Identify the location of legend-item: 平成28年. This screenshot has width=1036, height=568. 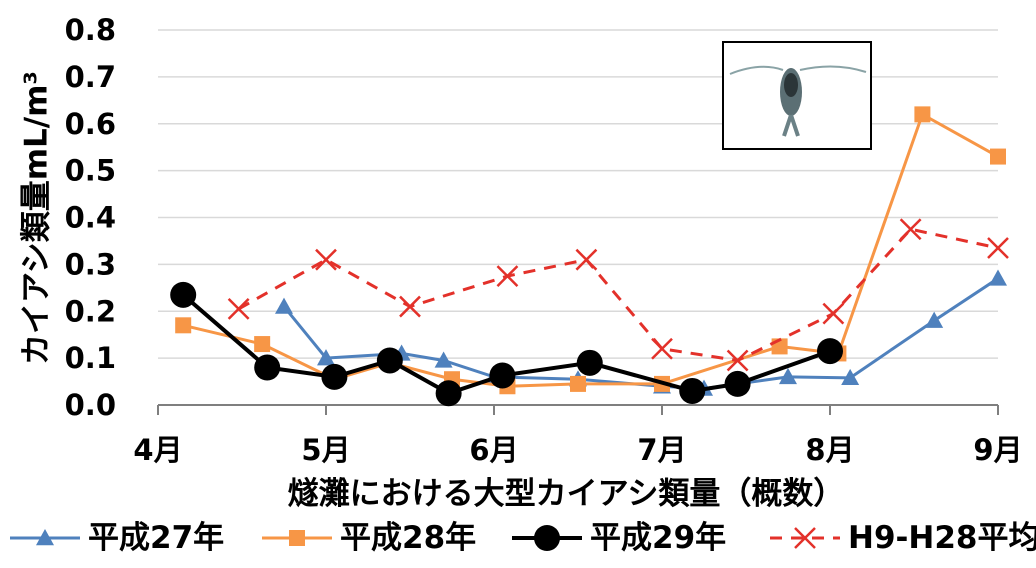
(369, 538).